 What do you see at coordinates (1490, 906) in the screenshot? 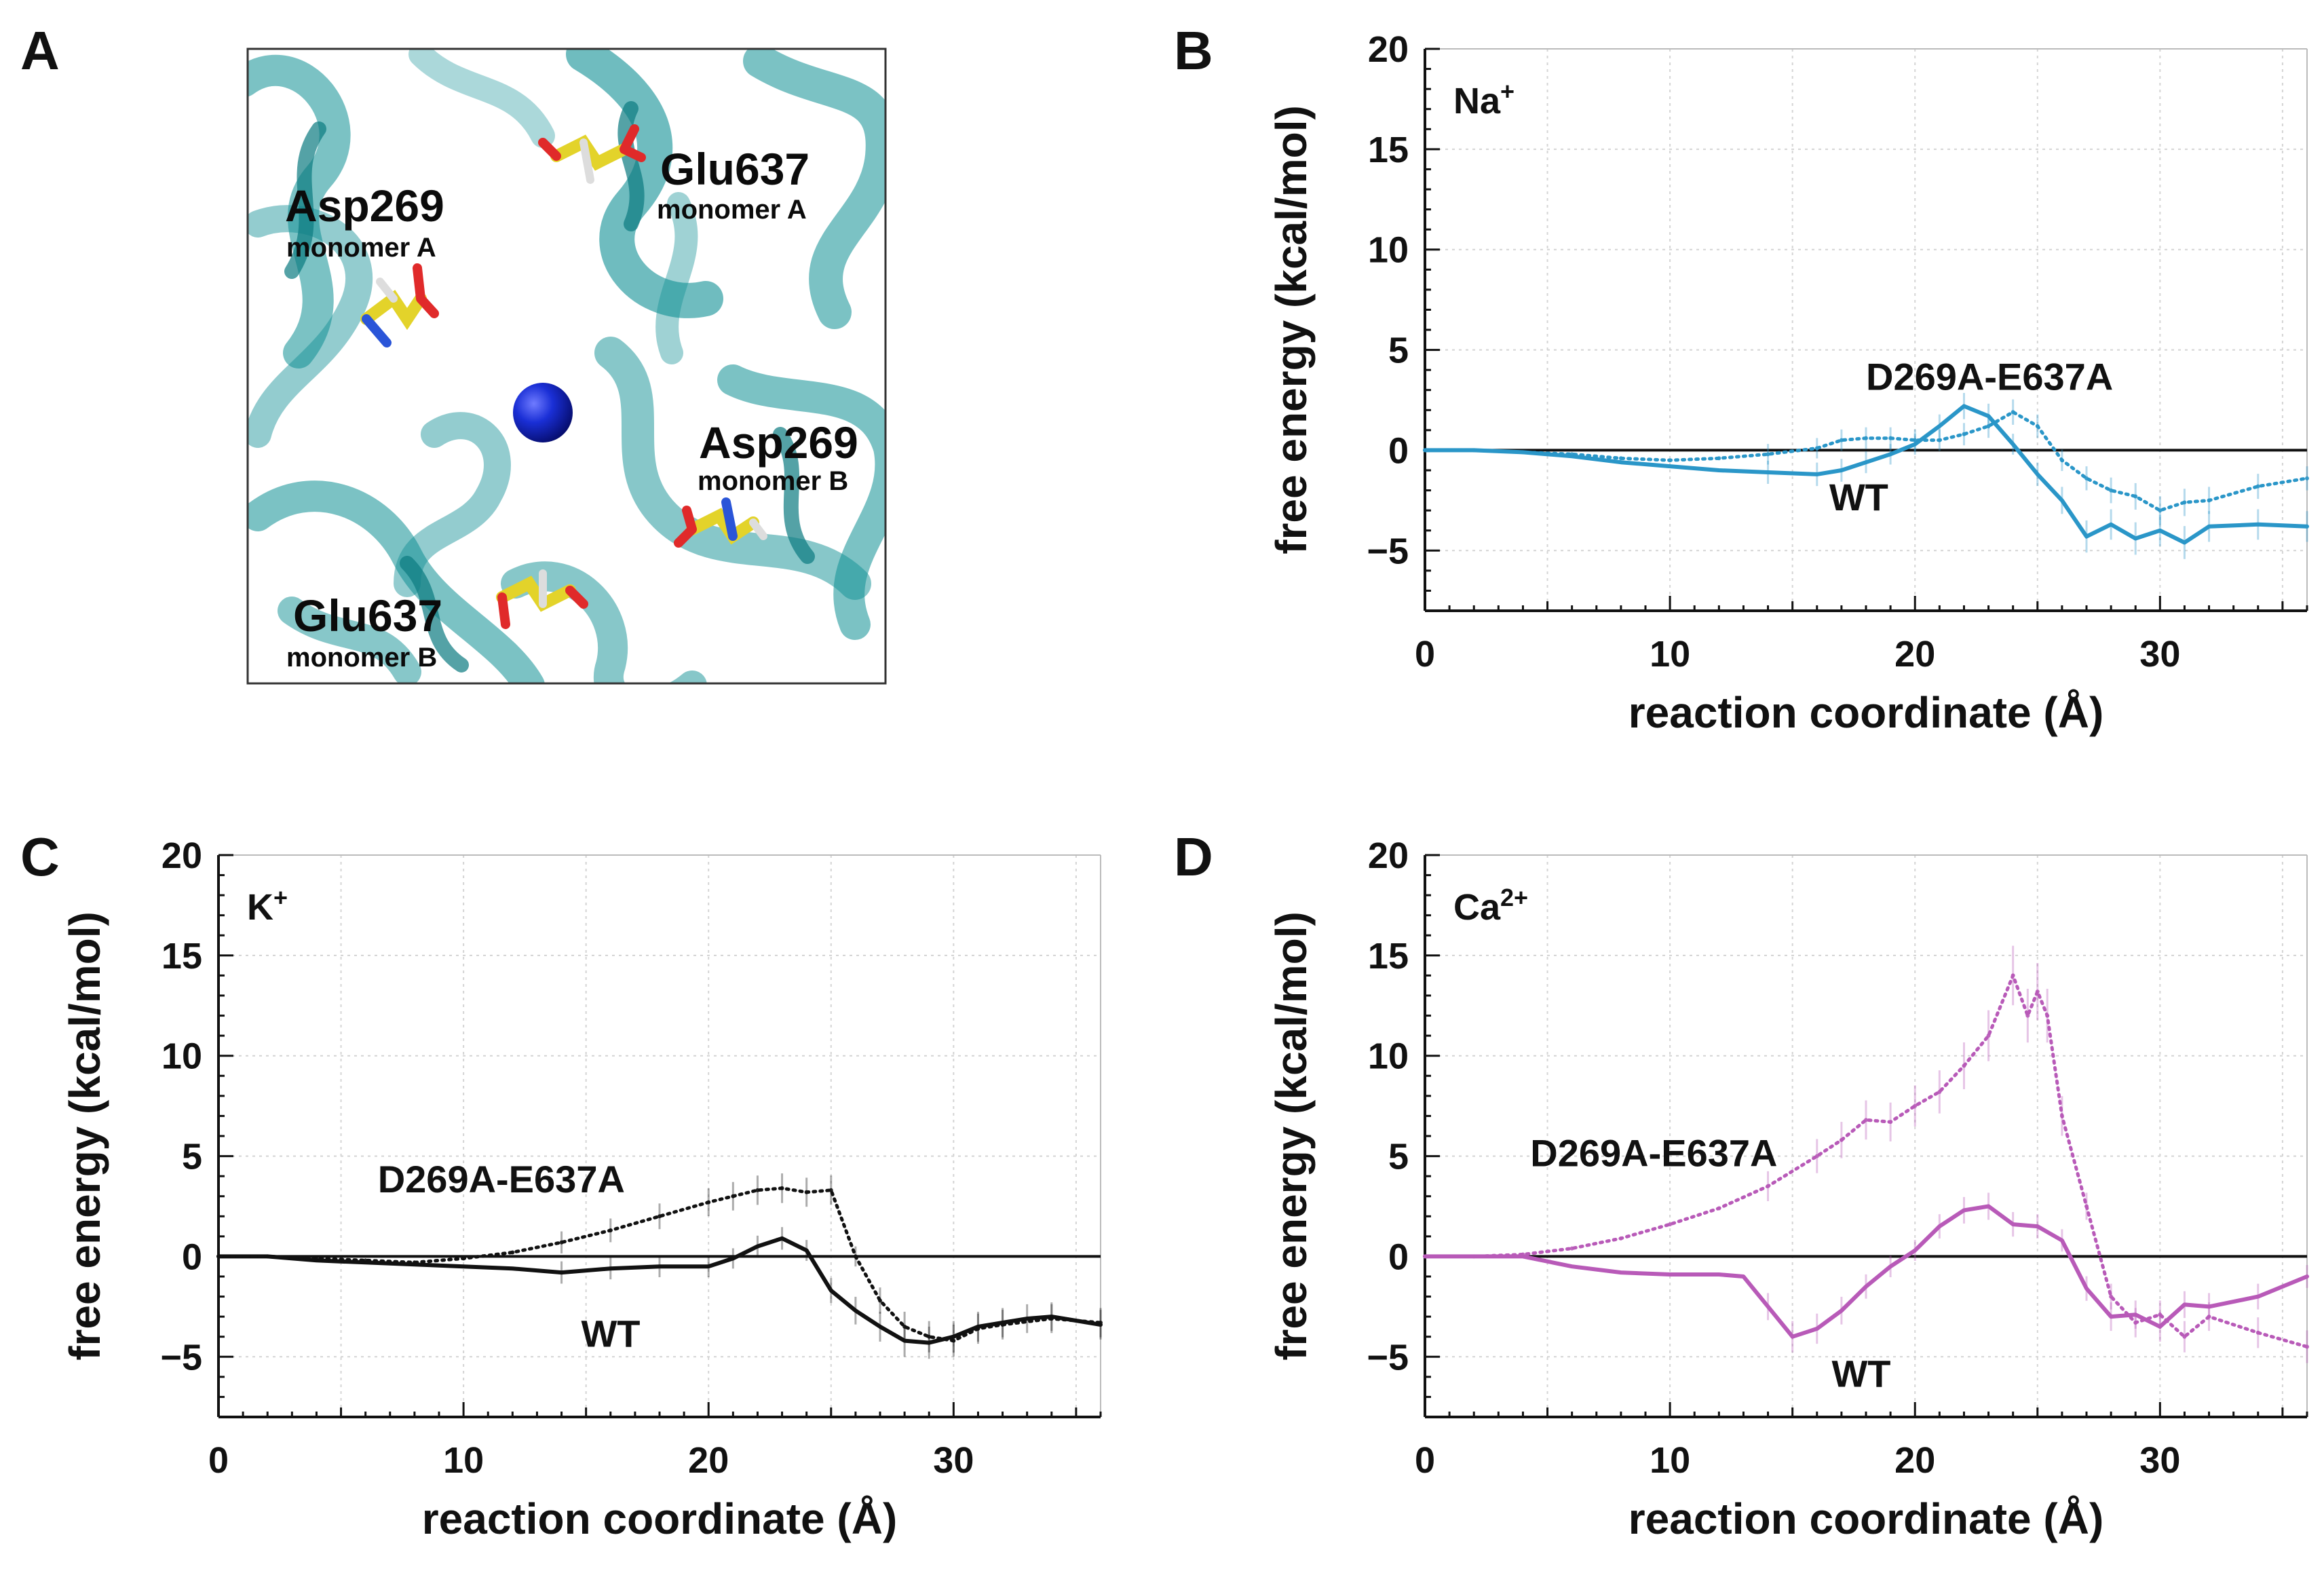
I see `ion-label: Ca2+` at bounding box center [1490, 906].